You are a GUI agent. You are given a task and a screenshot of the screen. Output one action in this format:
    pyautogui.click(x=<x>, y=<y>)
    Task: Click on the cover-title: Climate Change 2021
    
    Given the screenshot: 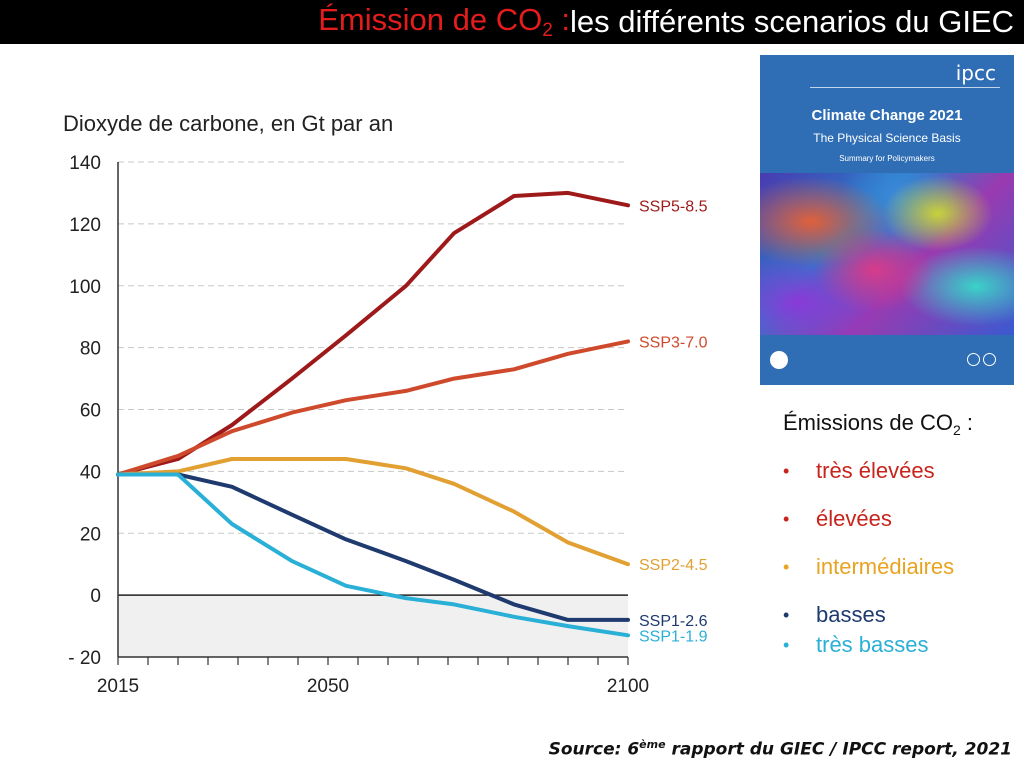 What is the action you would take?
    pyautogui.click(x=887, y=115)
    